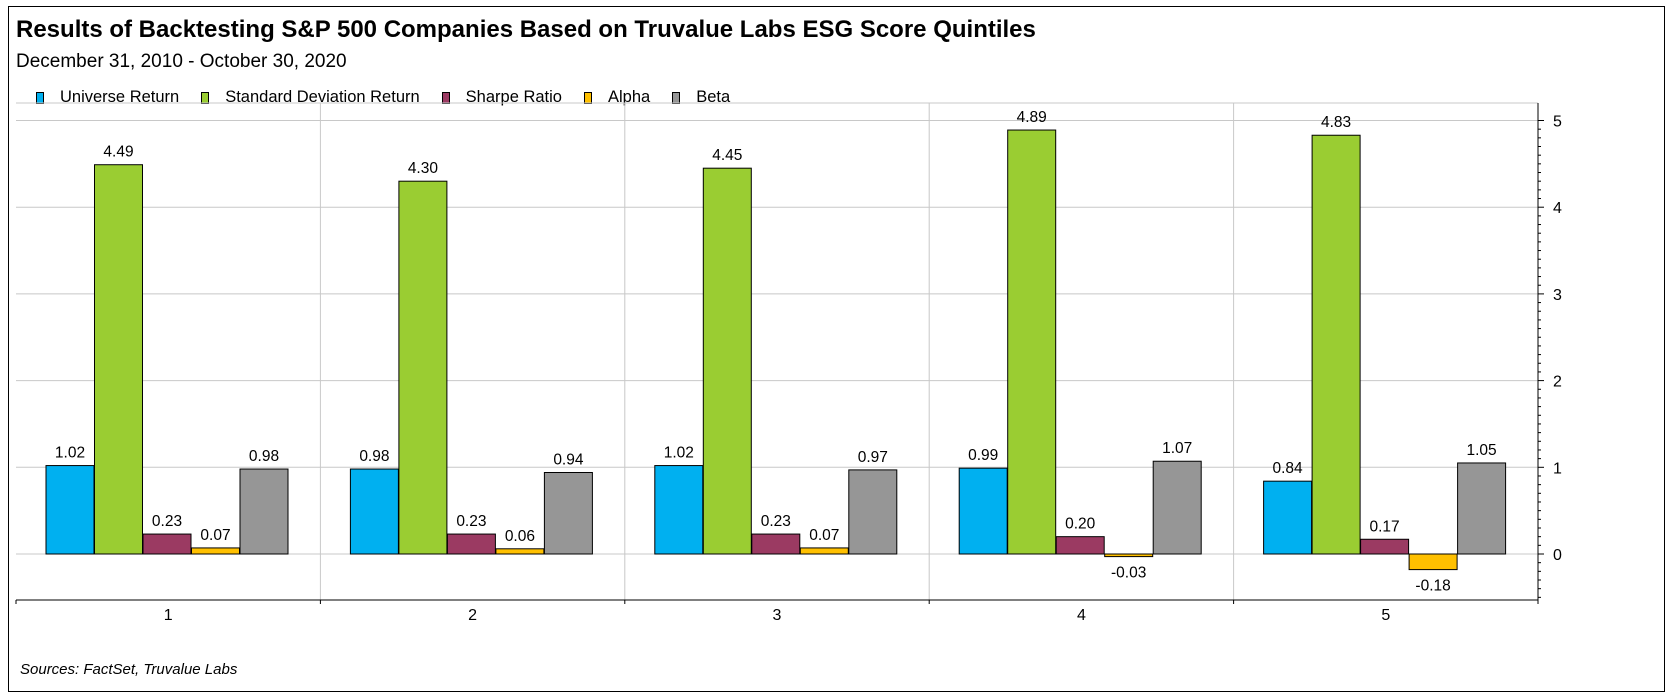 This screenshot has width=1673, height=699. Describe the element at coordinates (129, 669) in the screenshot. I see `source-note: Sources: FactSet, Truvalue Labs` at that location.